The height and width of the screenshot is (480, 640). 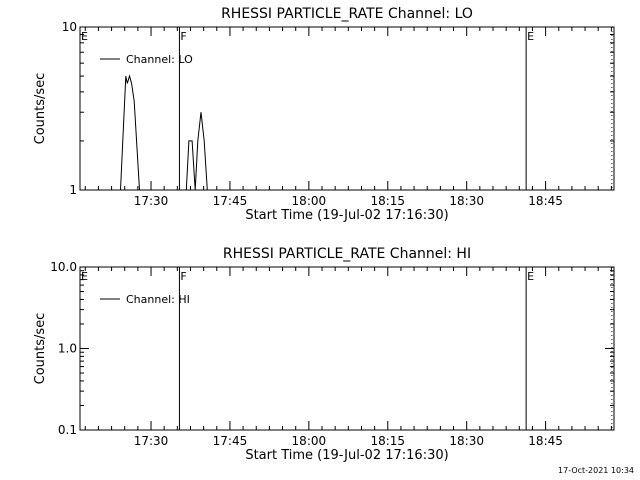 What do you see at coordinates (596, 470) in the screenshot?
I see `plot-timestamp: 17-Oct-2021 10:34` at bounding box center [596, 470].